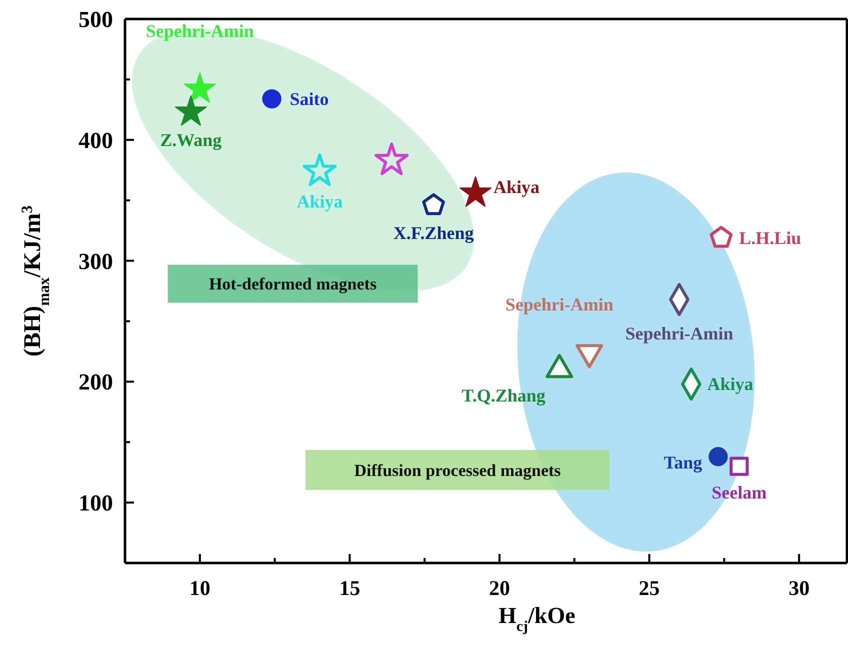  I want to click on text: Sepehri-Amin, so click(200, 31).